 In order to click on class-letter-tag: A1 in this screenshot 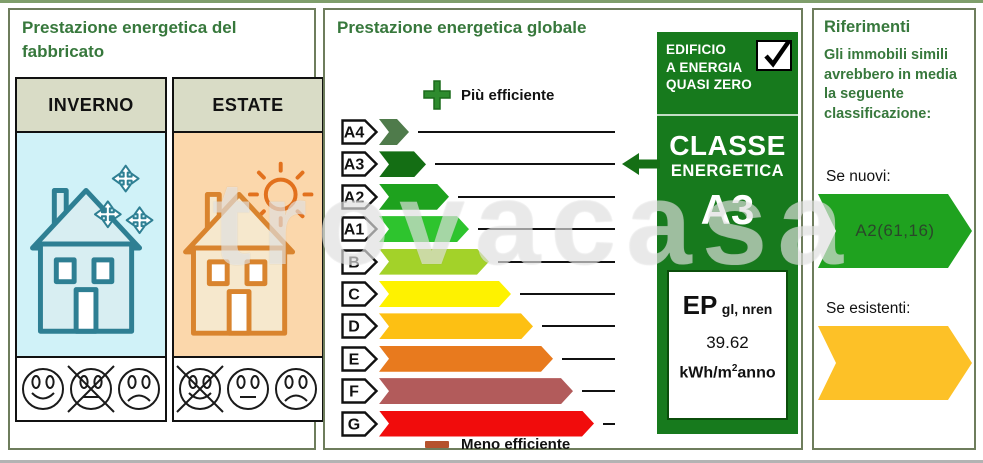, I will do `click(360, 229)`.